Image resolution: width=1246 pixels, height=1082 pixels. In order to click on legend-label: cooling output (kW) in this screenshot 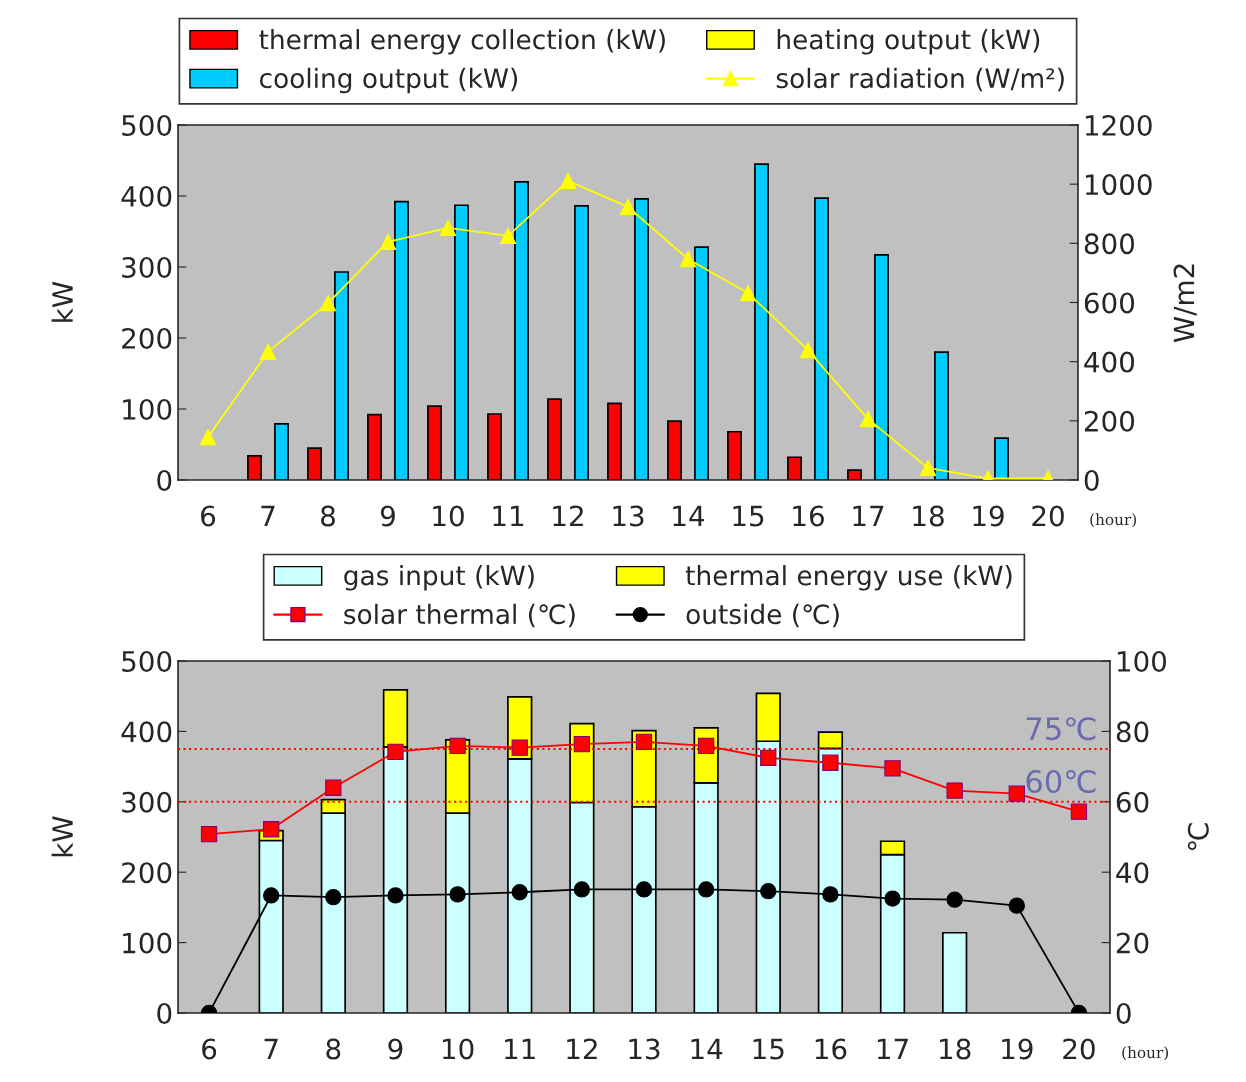, I will do `click(389, 80)`.